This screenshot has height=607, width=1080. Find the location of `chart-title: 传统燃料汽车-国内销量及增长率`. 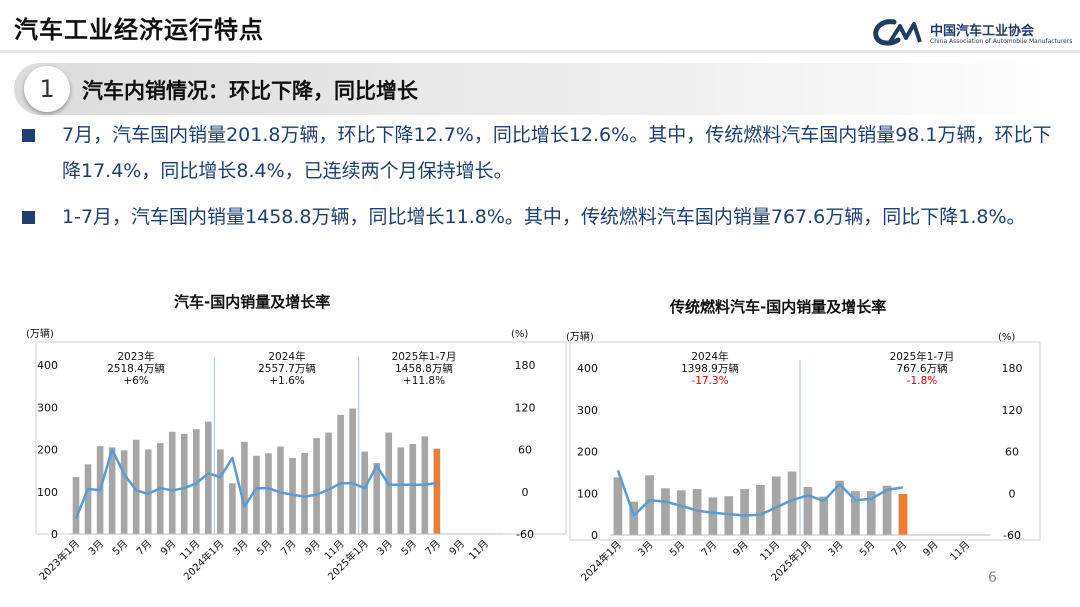

chart-title: 传统燃料汽车-国内销量及增长率 is located at coordinates (778, 307).